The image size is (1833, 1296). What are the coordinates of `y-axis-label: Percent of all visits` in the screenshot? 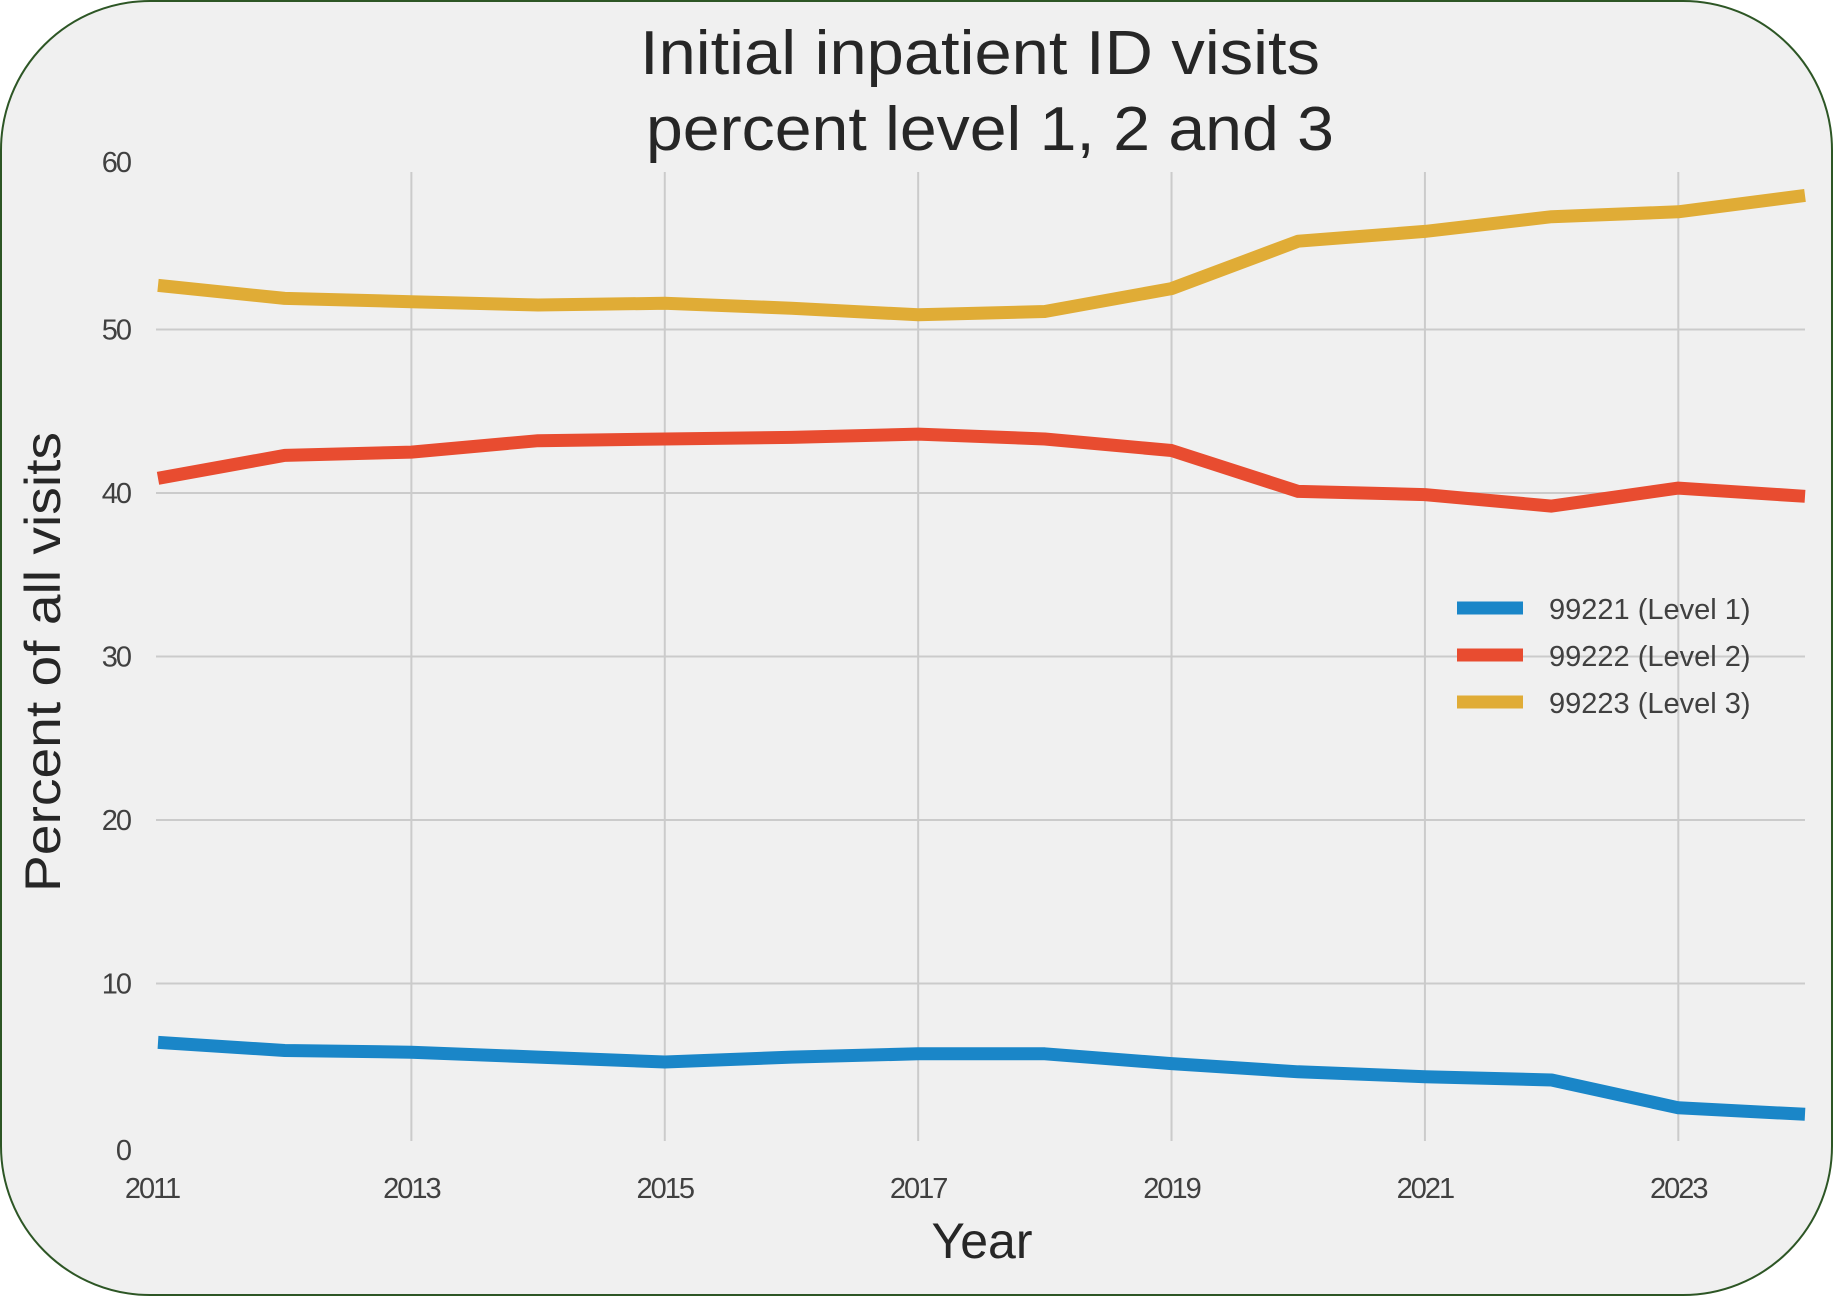 It's located at (43, 662).